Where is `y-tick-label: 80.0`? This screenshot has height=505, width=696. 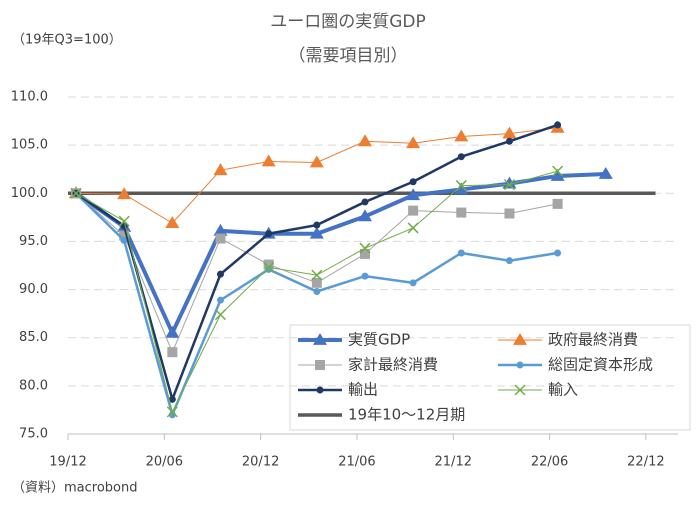 y-tick-label: 80.0 is located at coordinates (33, 385).